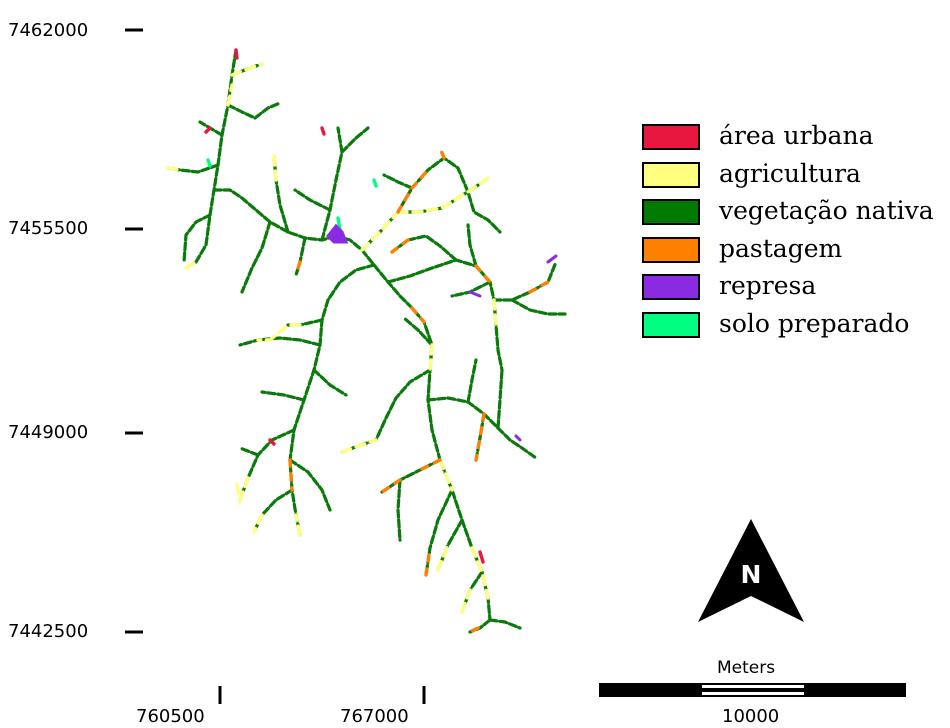  I want to click on legend-label-reservoir: represa, so click(768, 285).